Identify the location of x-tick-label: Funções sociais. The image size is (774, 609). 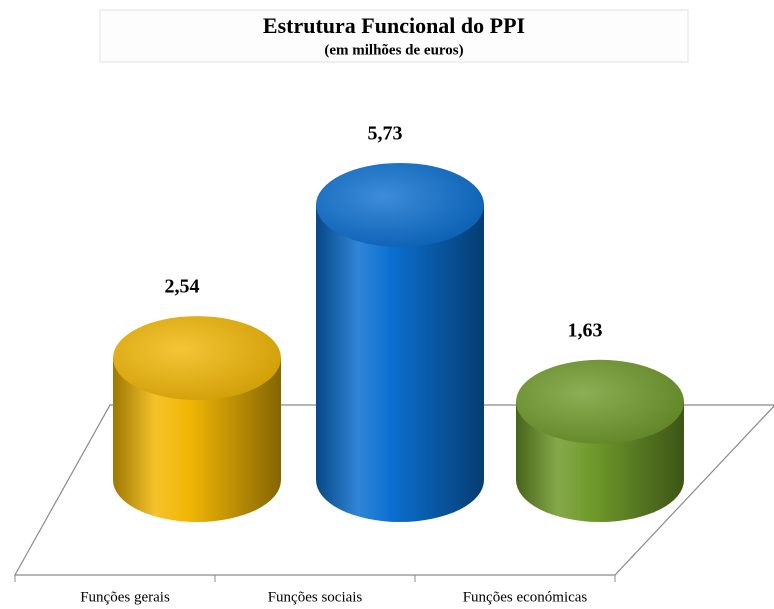
(315, 597).